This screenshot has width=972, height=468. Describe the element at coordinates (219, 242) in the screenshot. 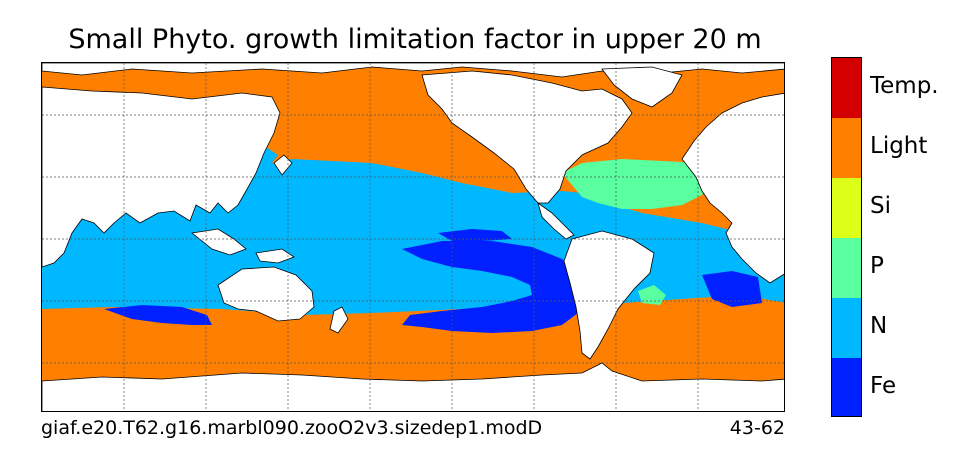

I see `maritime-southeast-asia` at that location.